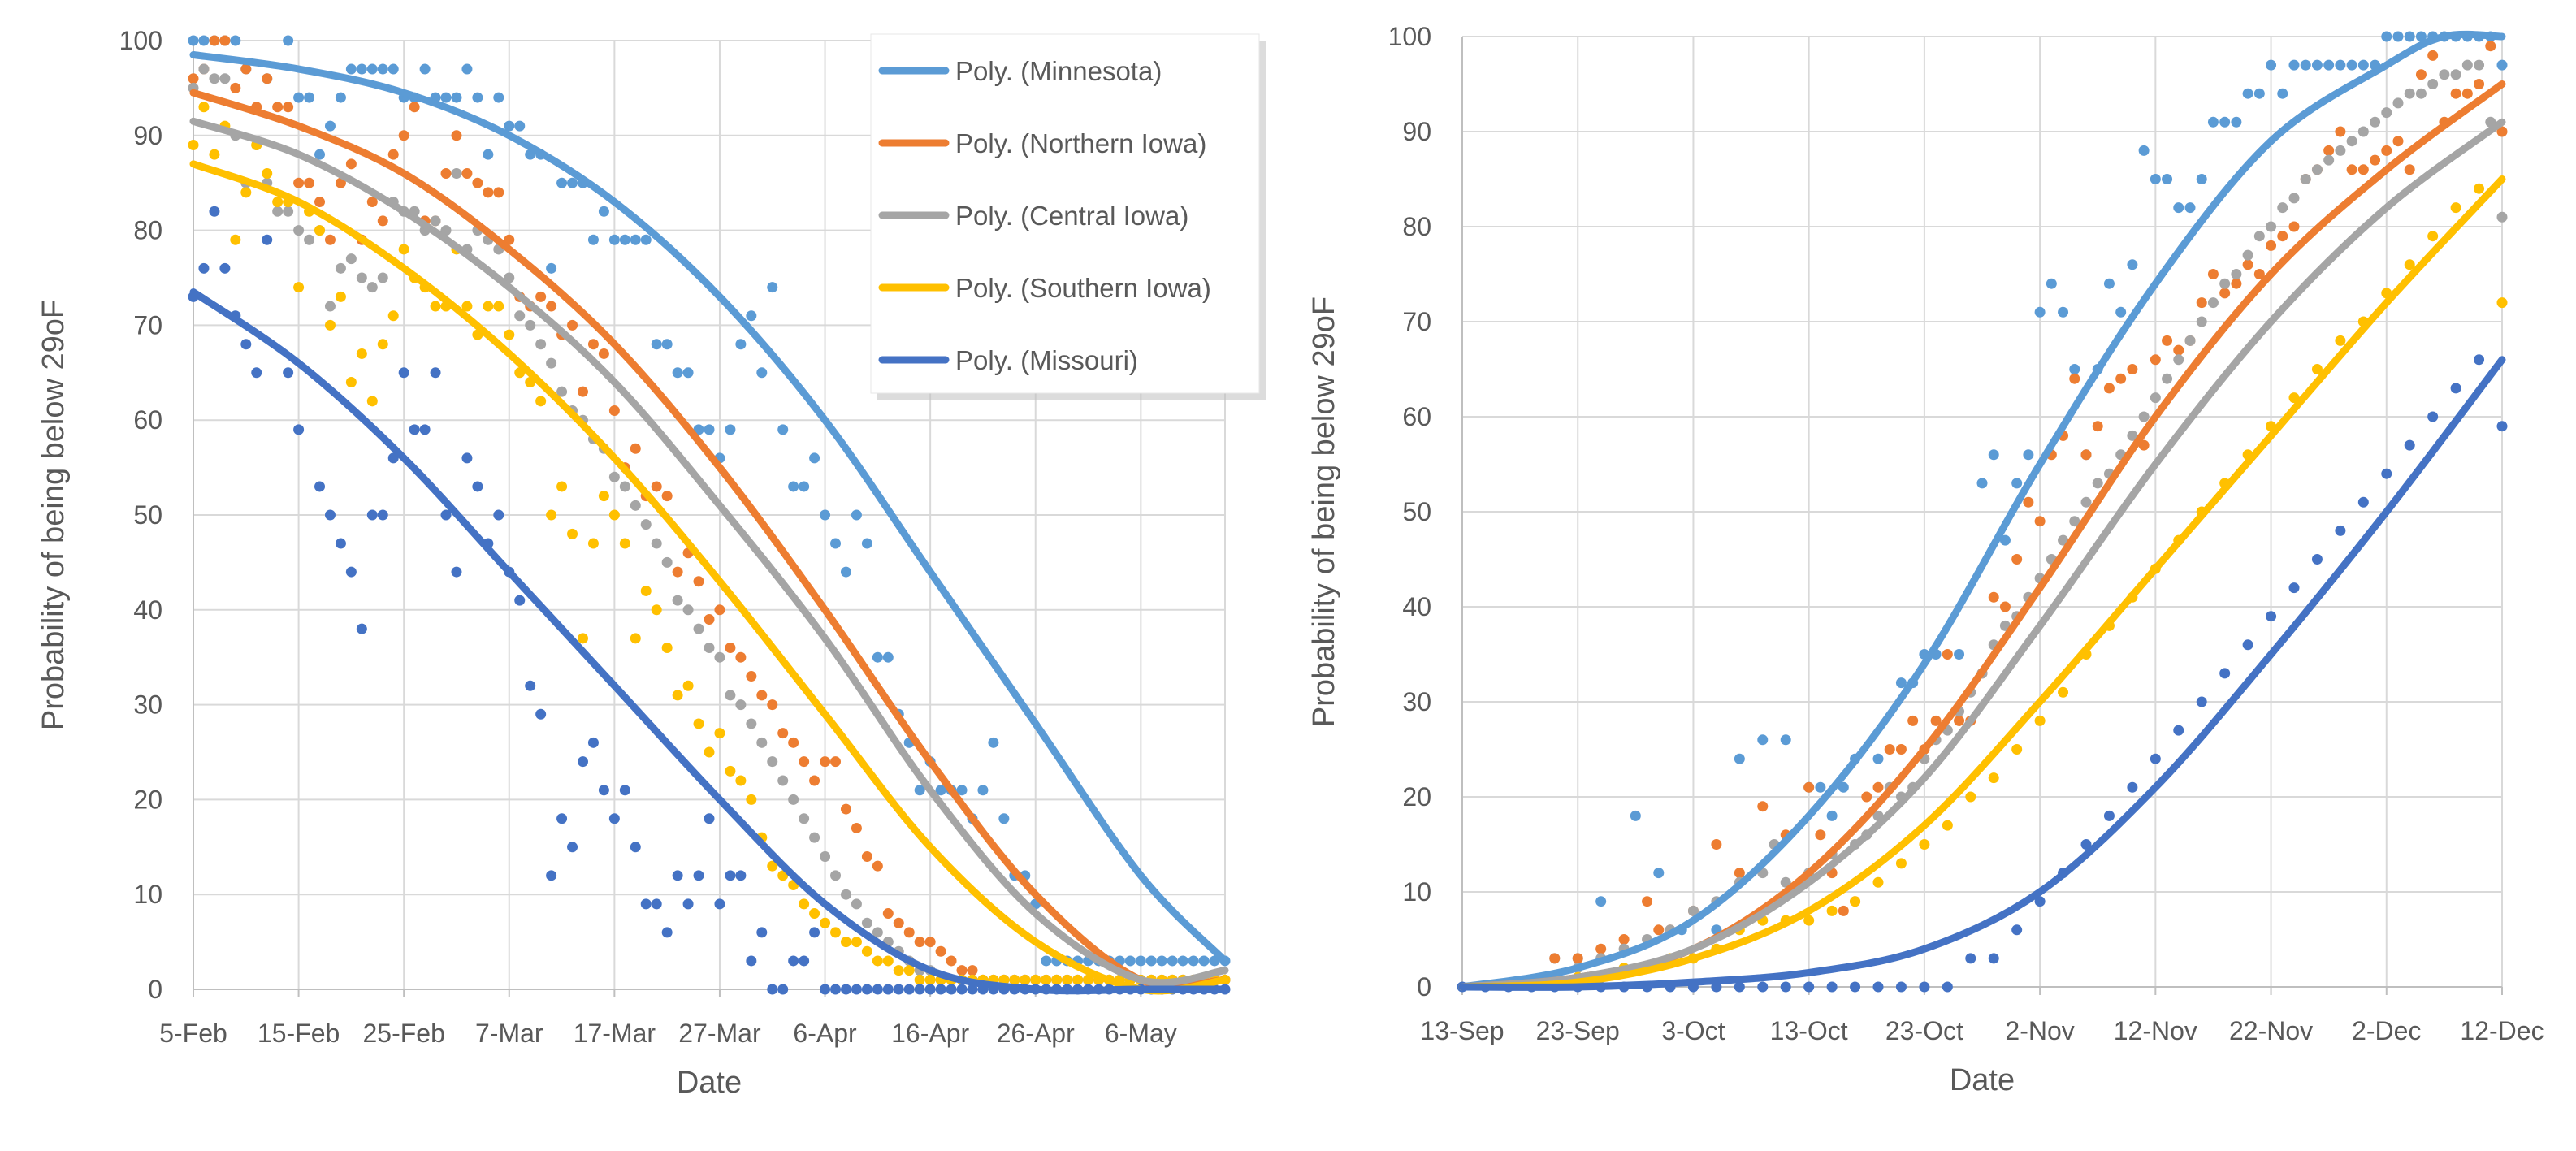 Image resolution: width=2576 pixels, height=1151 pixels. I want to click on y-tick-label: 30, so click(147, 705).